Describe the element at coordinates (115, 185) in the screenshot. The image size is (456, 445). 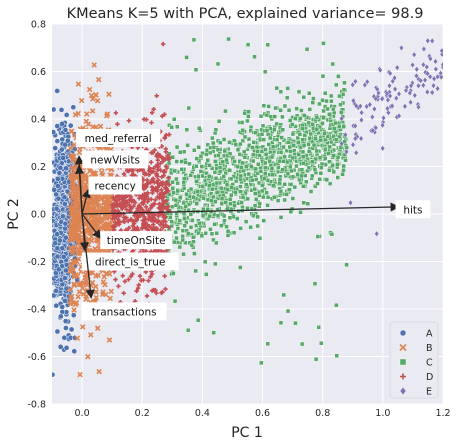
I see `vector-label-recency: recency` at that location.